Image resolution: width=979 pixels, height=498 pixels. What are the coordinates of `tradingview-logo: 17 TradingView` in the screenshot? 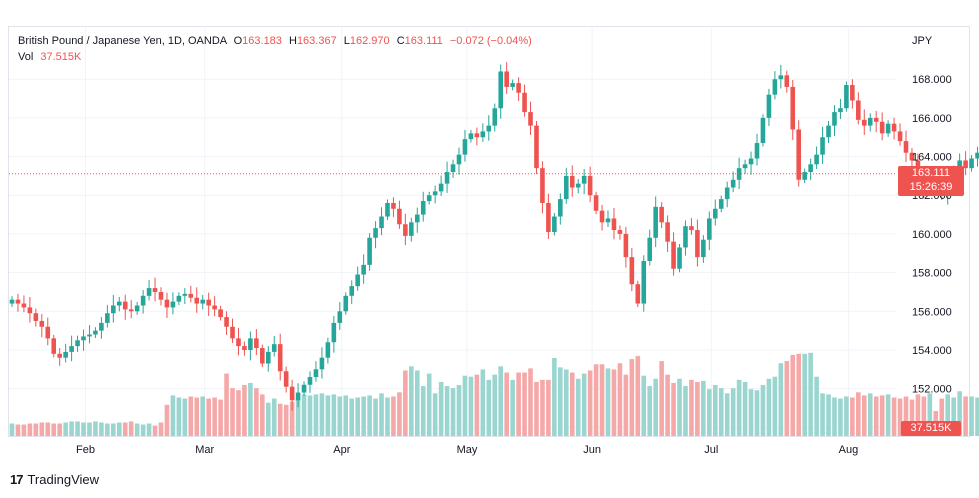 It's located at (54, 479).